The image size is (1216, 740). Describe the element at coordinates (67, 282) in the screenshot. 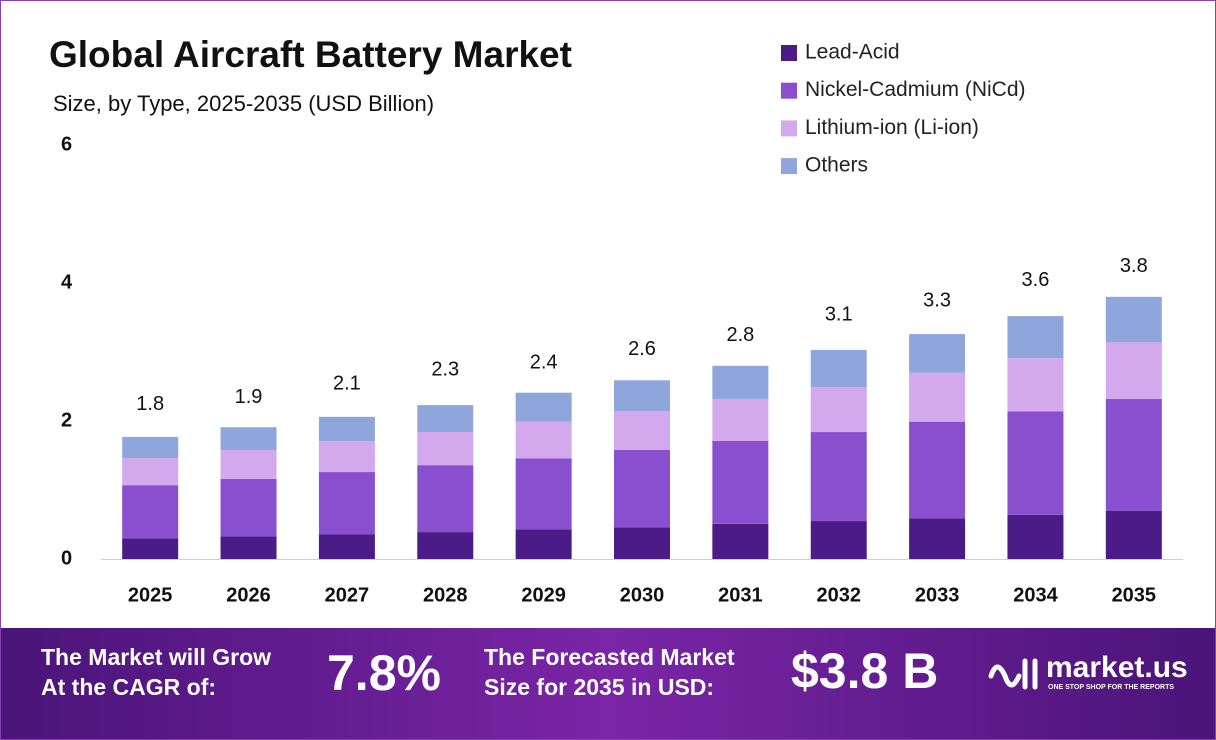

I see `y-tick-label: 4` at that location.